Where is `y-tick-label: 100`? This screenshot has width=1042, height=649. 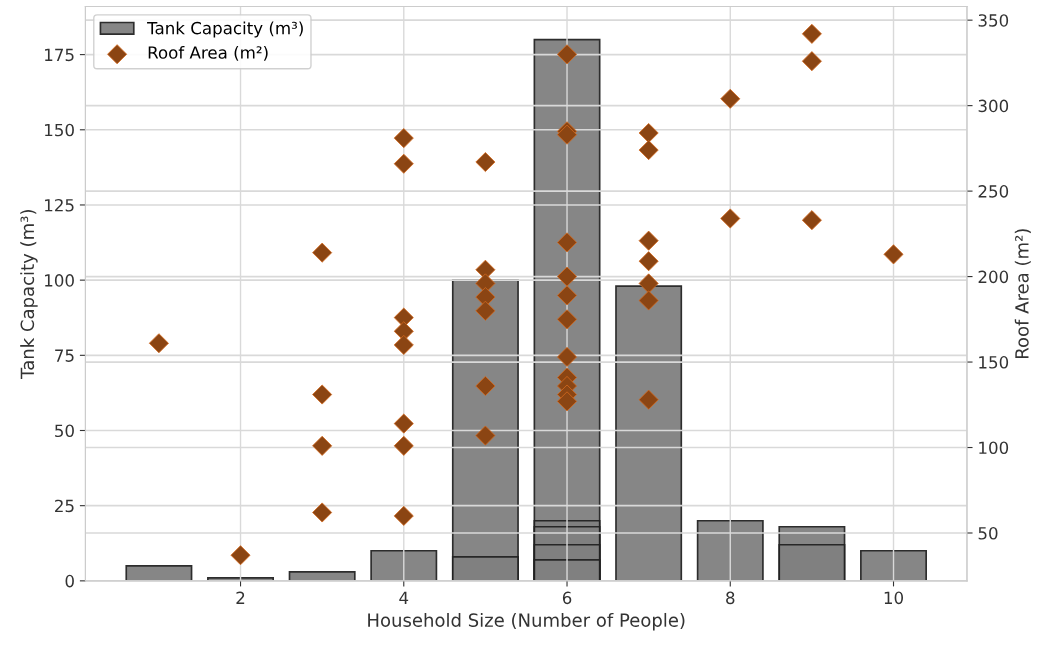
y-tick-label: 100 is located at coordinates (59, 280).